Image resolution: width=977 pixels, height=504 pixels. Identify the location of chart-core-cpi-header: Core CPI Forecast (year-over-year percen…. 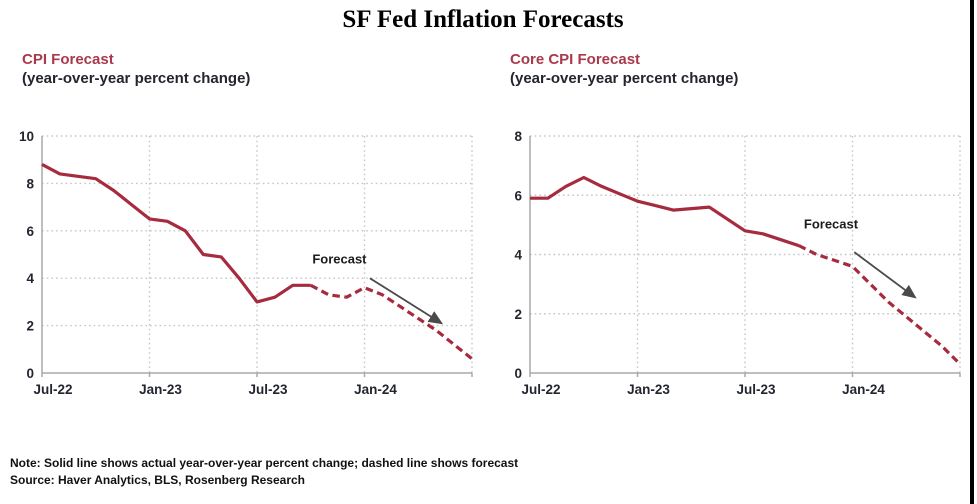
(734, 69).